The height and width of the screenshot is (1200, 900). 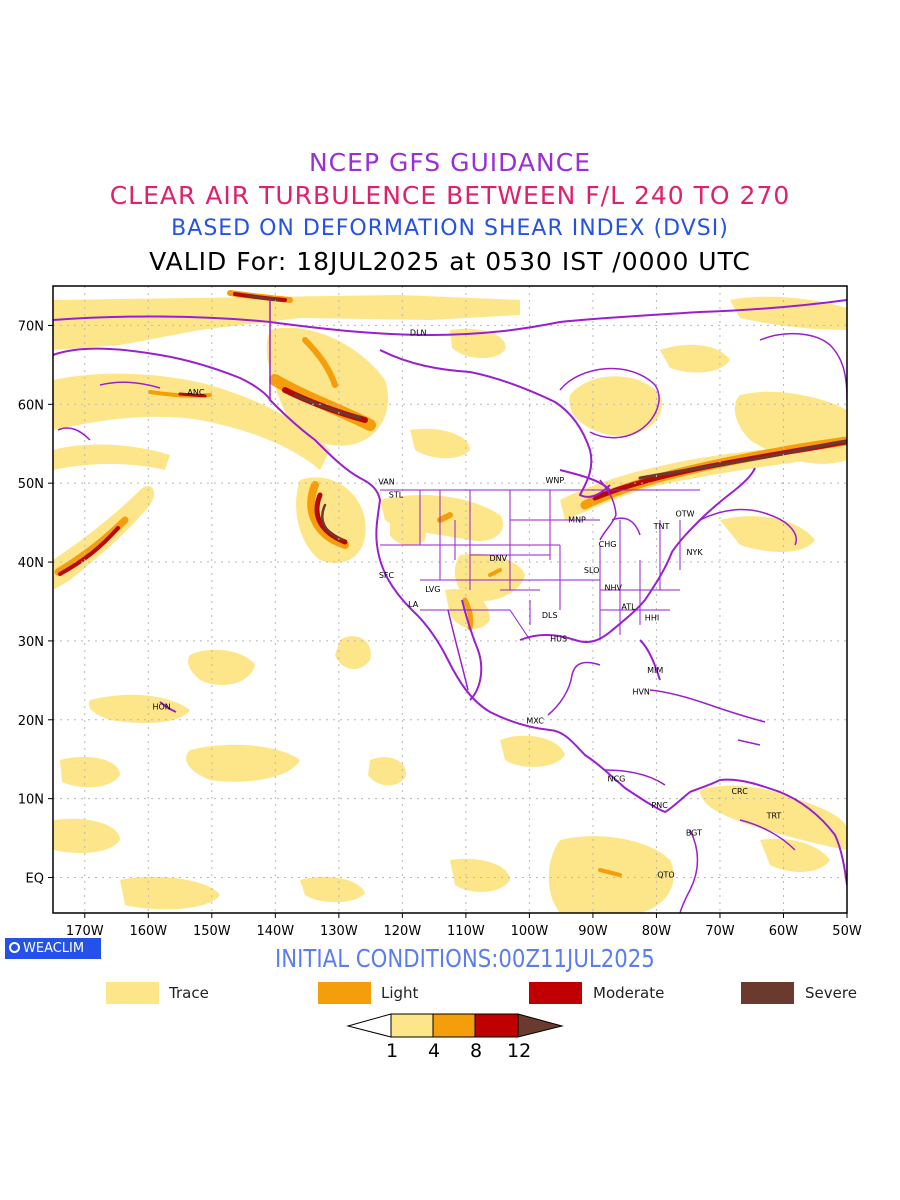 I want to click on lat-tick-label: 20N, so click(x=31, y=721).